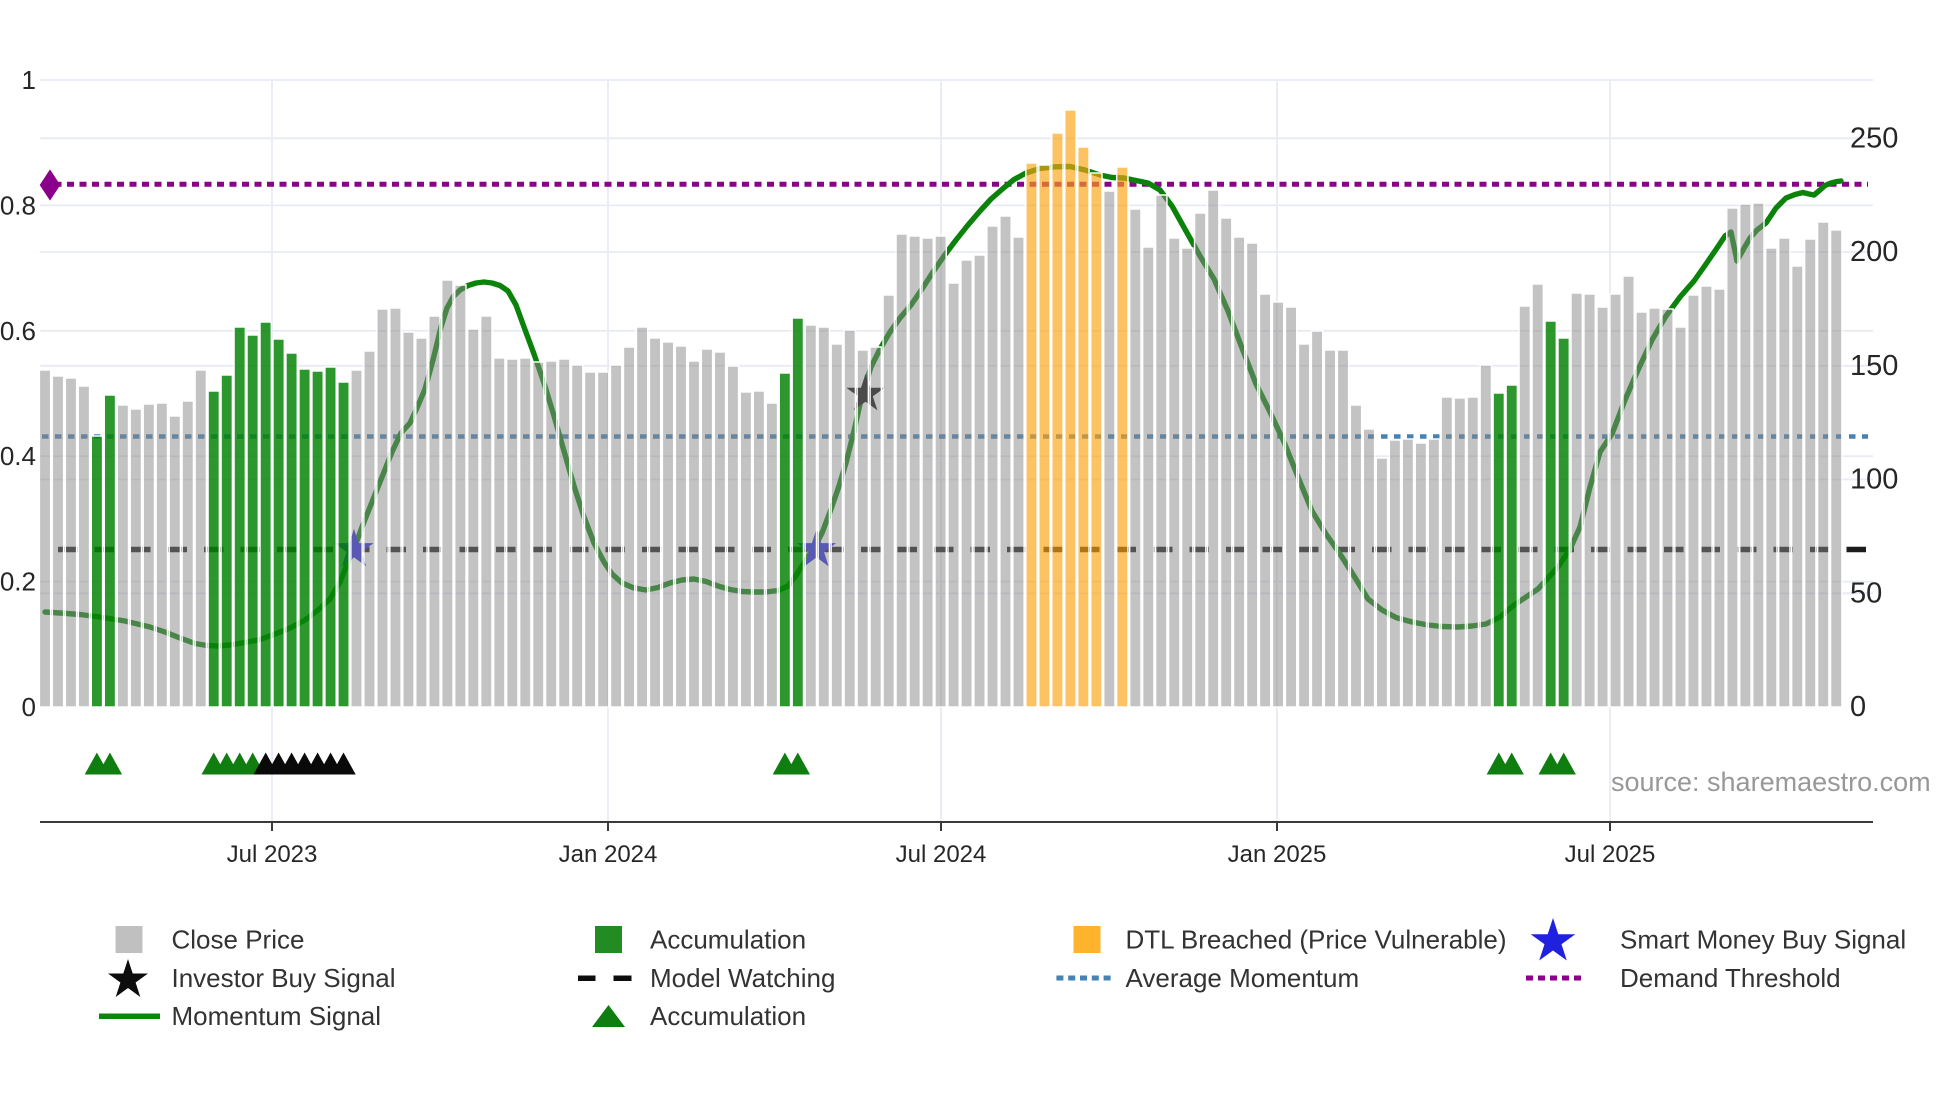 Image resolution: width=1960 pixels, height=1102 pixels. Describe the element at coordinates (608, 854) in the screenshot. I see `svg-text: Jan 2024` at that location.